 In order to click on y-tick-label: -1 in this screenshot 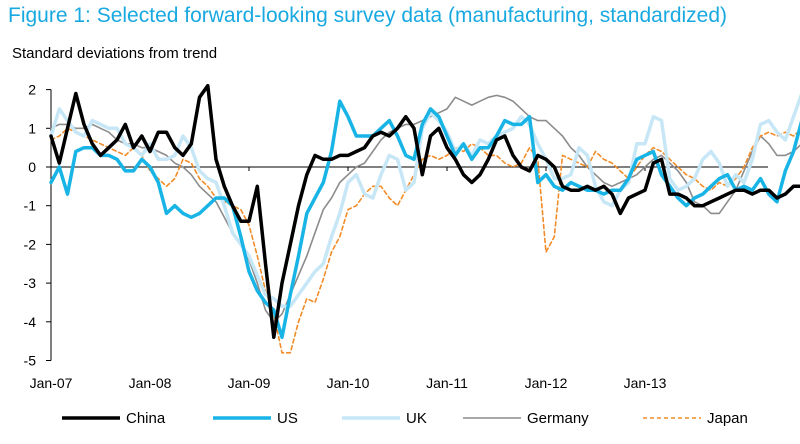, I will do `click(30, 206)`.